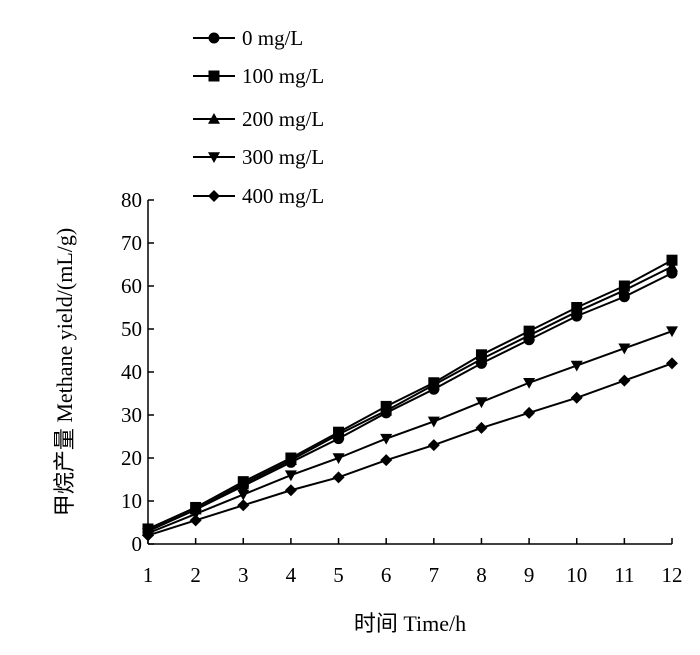 The height and width of the screenshot is (655, 700). Describe the element at coordinates (131, 458) in the screenshot. I see `y-tick-label: 20` at that location.